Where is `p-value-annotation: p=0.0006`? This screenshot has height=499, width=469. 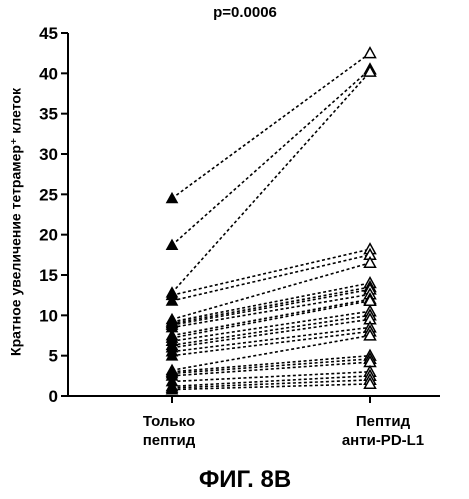
p-value-annotation: p=0.0006 is located at coordinates (245, 12).